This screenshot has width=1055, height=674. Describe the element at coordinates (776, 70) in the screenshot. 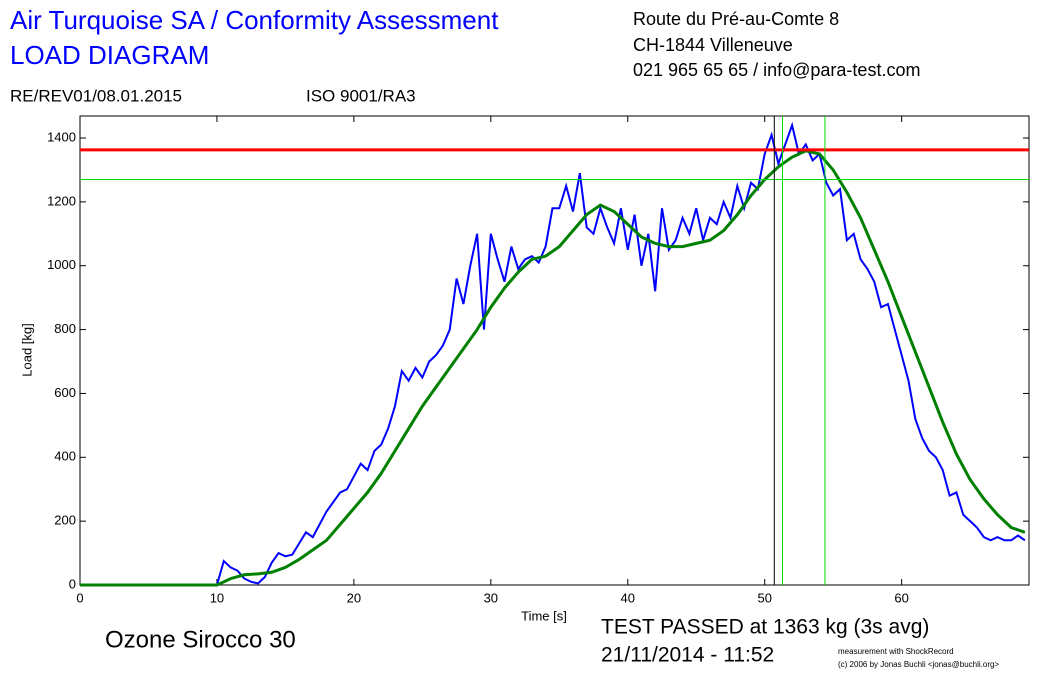

I see `address: 021 965 65 65 / info@para-test.com` at that location.